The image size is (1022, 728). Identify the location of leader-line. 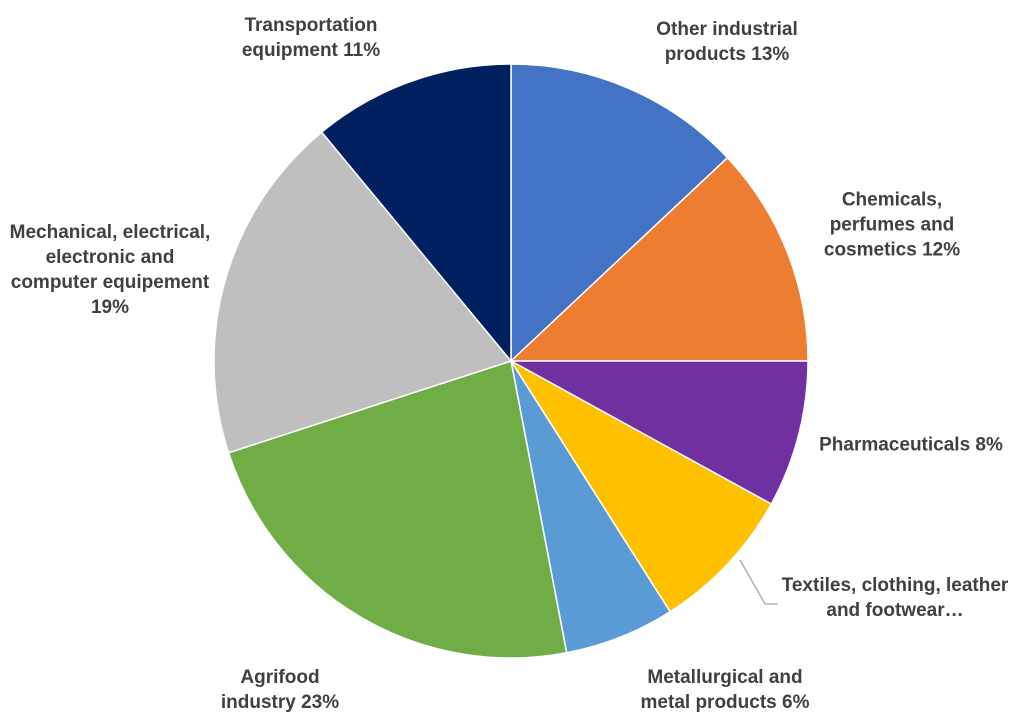
(758, 582).